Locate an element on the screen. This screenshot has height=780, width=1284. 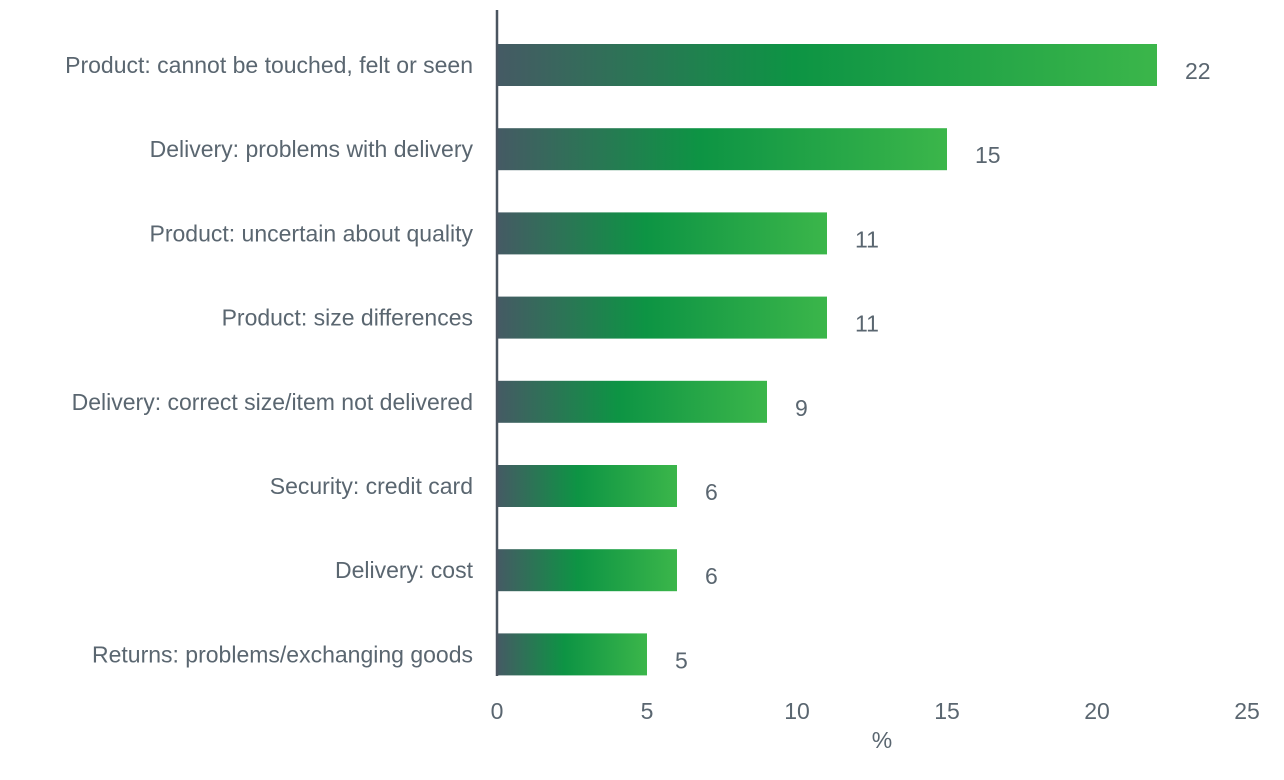
x-tick-label: 15 is located at coordinates (947, 711).